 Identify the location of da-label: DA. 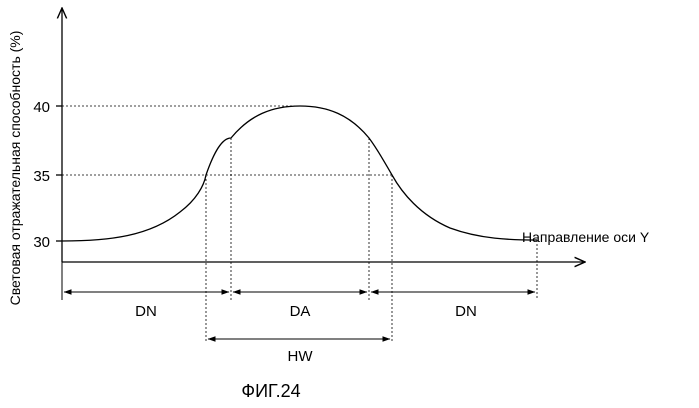
(300, 311).